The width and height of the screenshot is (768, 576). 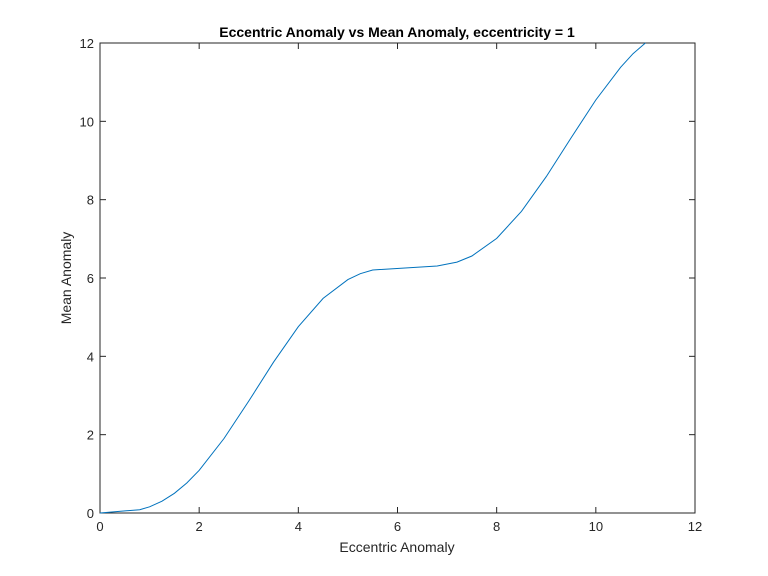 I want to click on y-tick-label: 6, so click(x=90, y=278).